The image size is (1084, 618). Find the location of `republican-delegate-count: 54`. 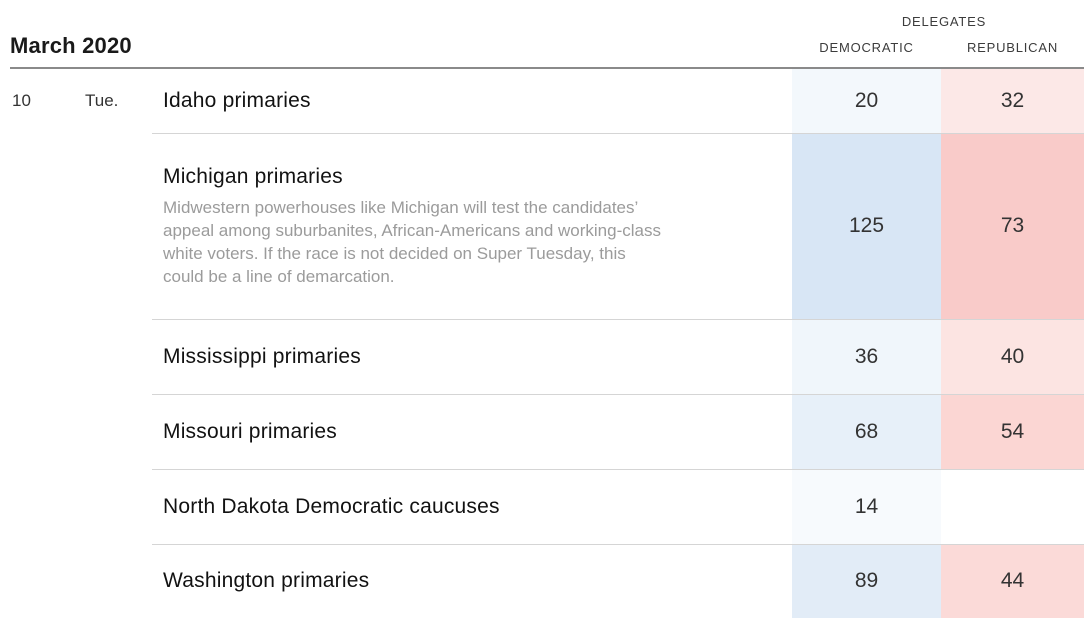

republican-delegate-count: 54 is located at coordinates (1012, 431).